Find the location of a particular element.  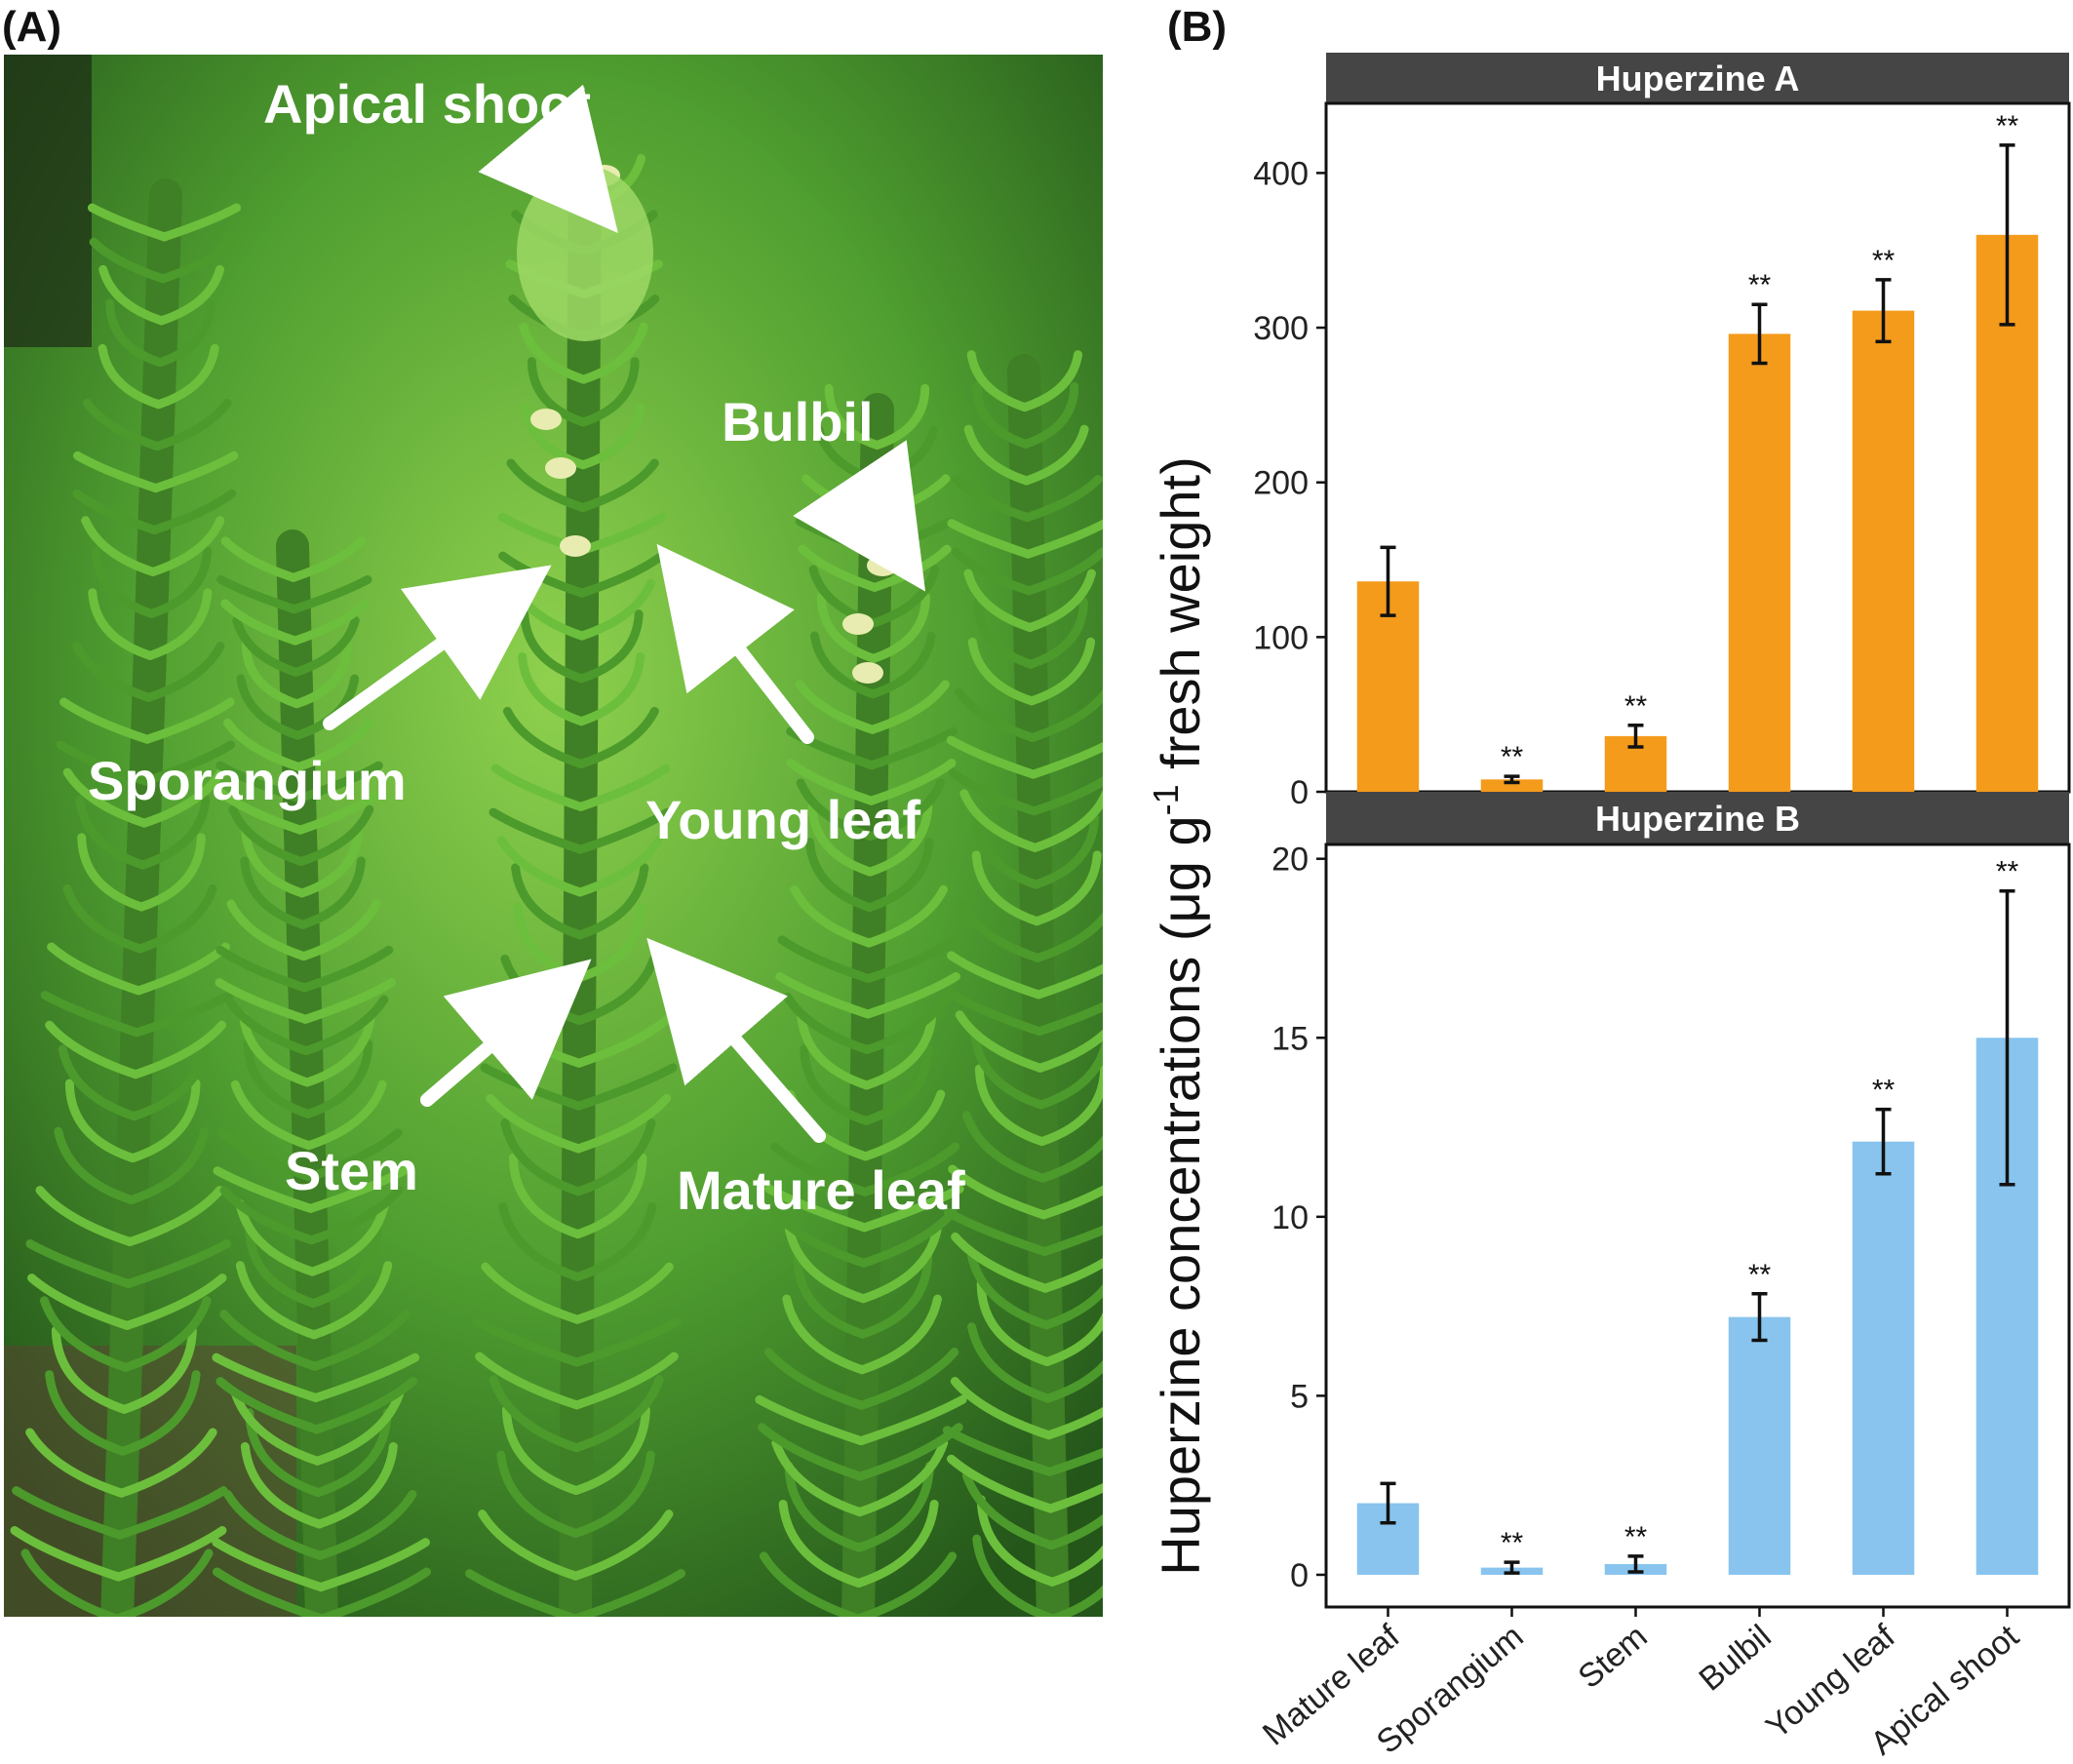

label-sporangium: Sporangium is located at coordinates (247, 780).